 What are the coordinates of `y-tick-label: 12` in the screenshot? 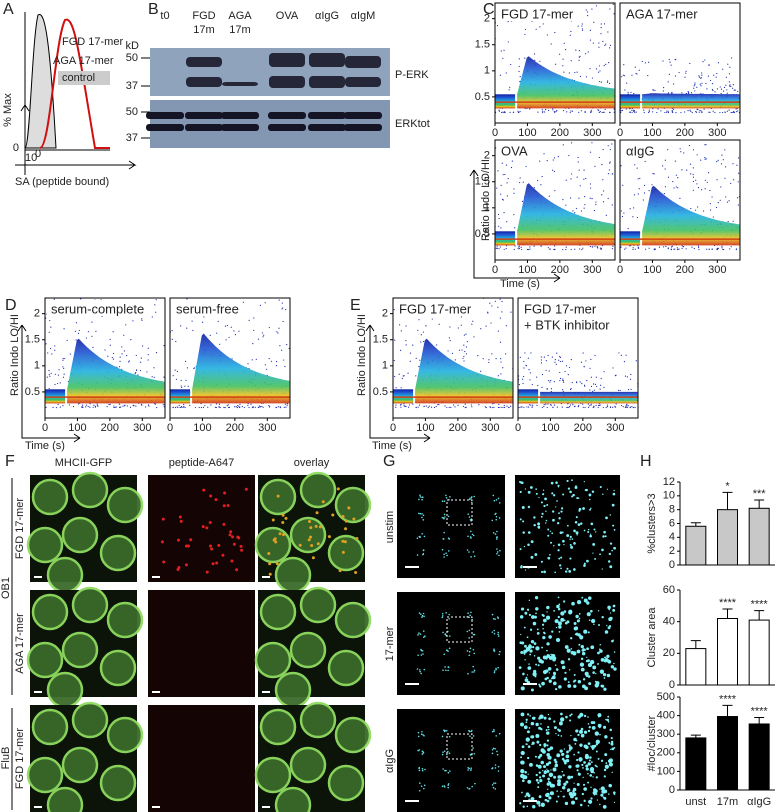 It's located at (669, 482).